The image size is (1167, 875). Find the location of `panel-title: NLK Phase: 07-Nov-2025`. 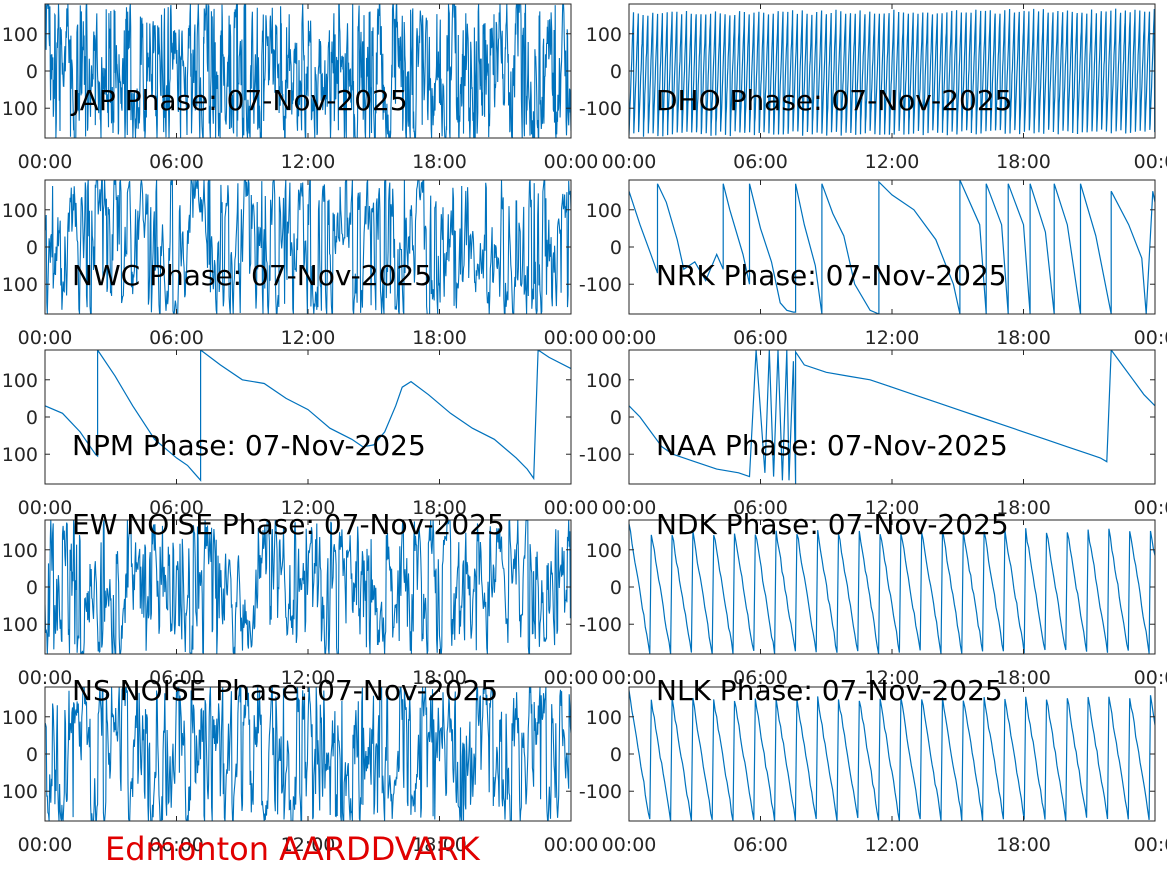

panel-title: NLK Phase: 07-Nov-2025 is located at coordinates (829, 690).